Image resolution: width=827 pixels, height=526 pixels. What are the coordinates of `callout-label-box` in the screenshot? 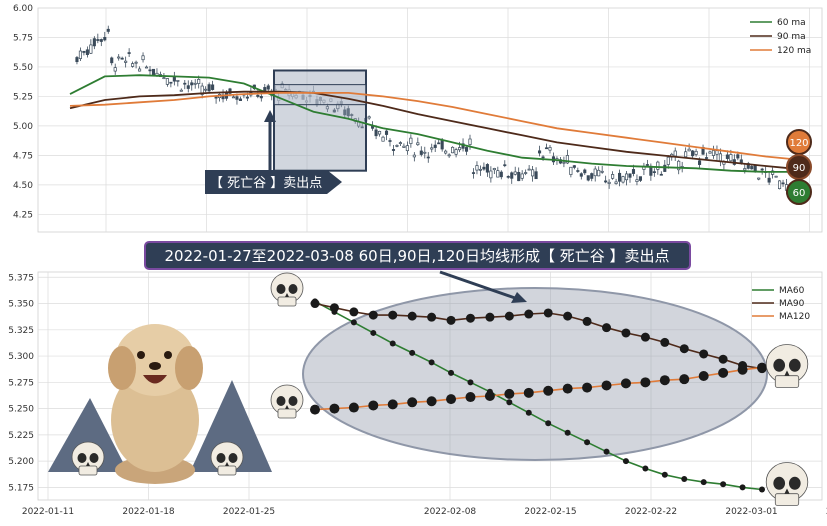 It's located at (273, 182).